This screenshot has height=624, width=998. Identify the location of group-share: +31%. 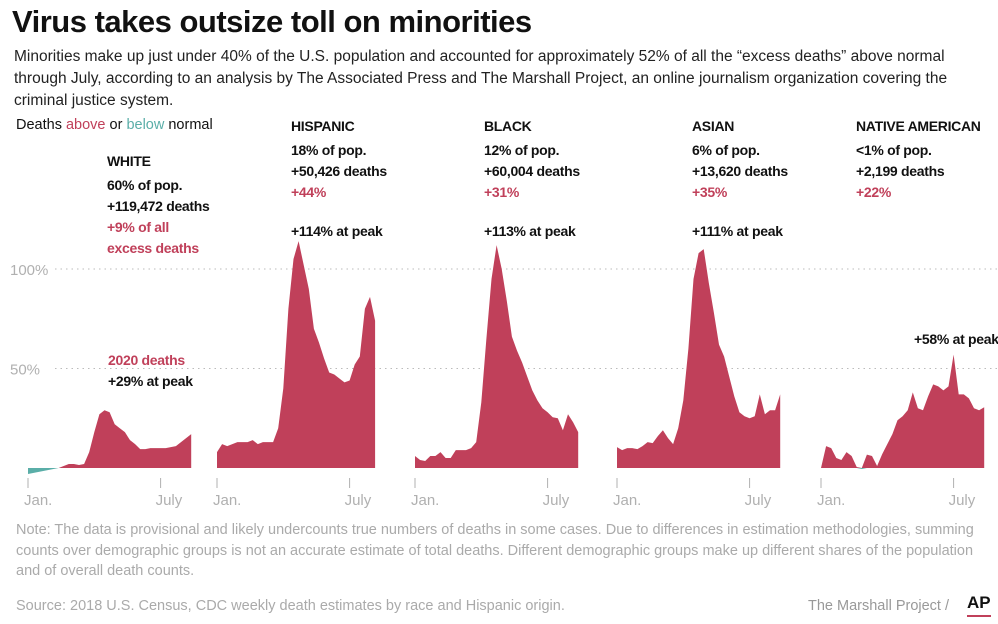
(501, 192).